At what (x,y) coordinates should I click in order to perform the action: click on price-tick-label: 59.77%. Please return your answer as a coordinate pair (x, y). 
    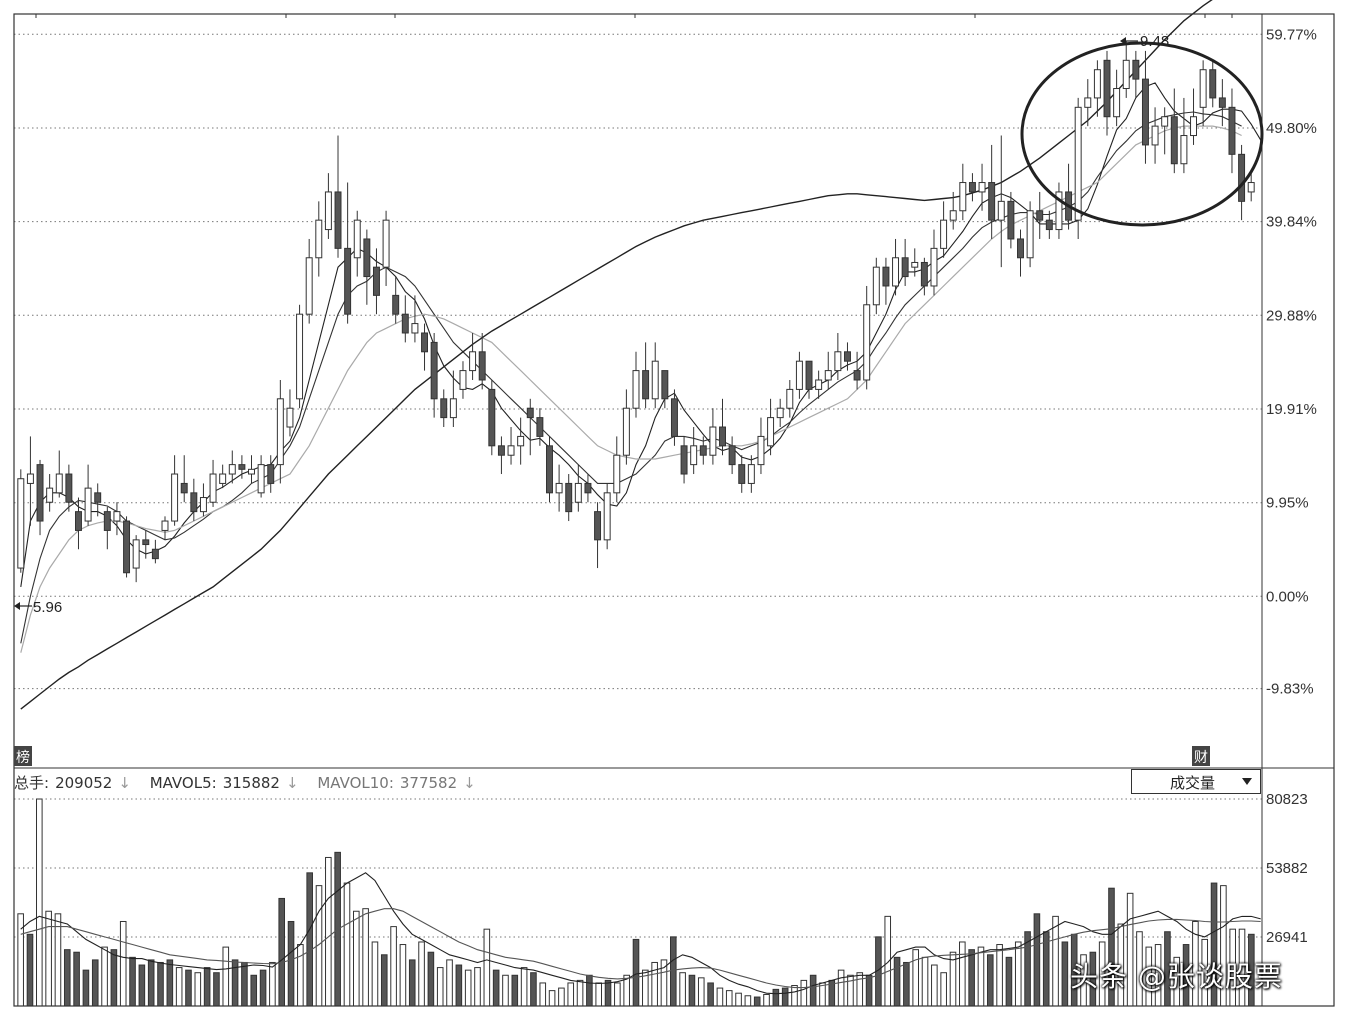
    Looking at the image, I should click on (1291, 34).